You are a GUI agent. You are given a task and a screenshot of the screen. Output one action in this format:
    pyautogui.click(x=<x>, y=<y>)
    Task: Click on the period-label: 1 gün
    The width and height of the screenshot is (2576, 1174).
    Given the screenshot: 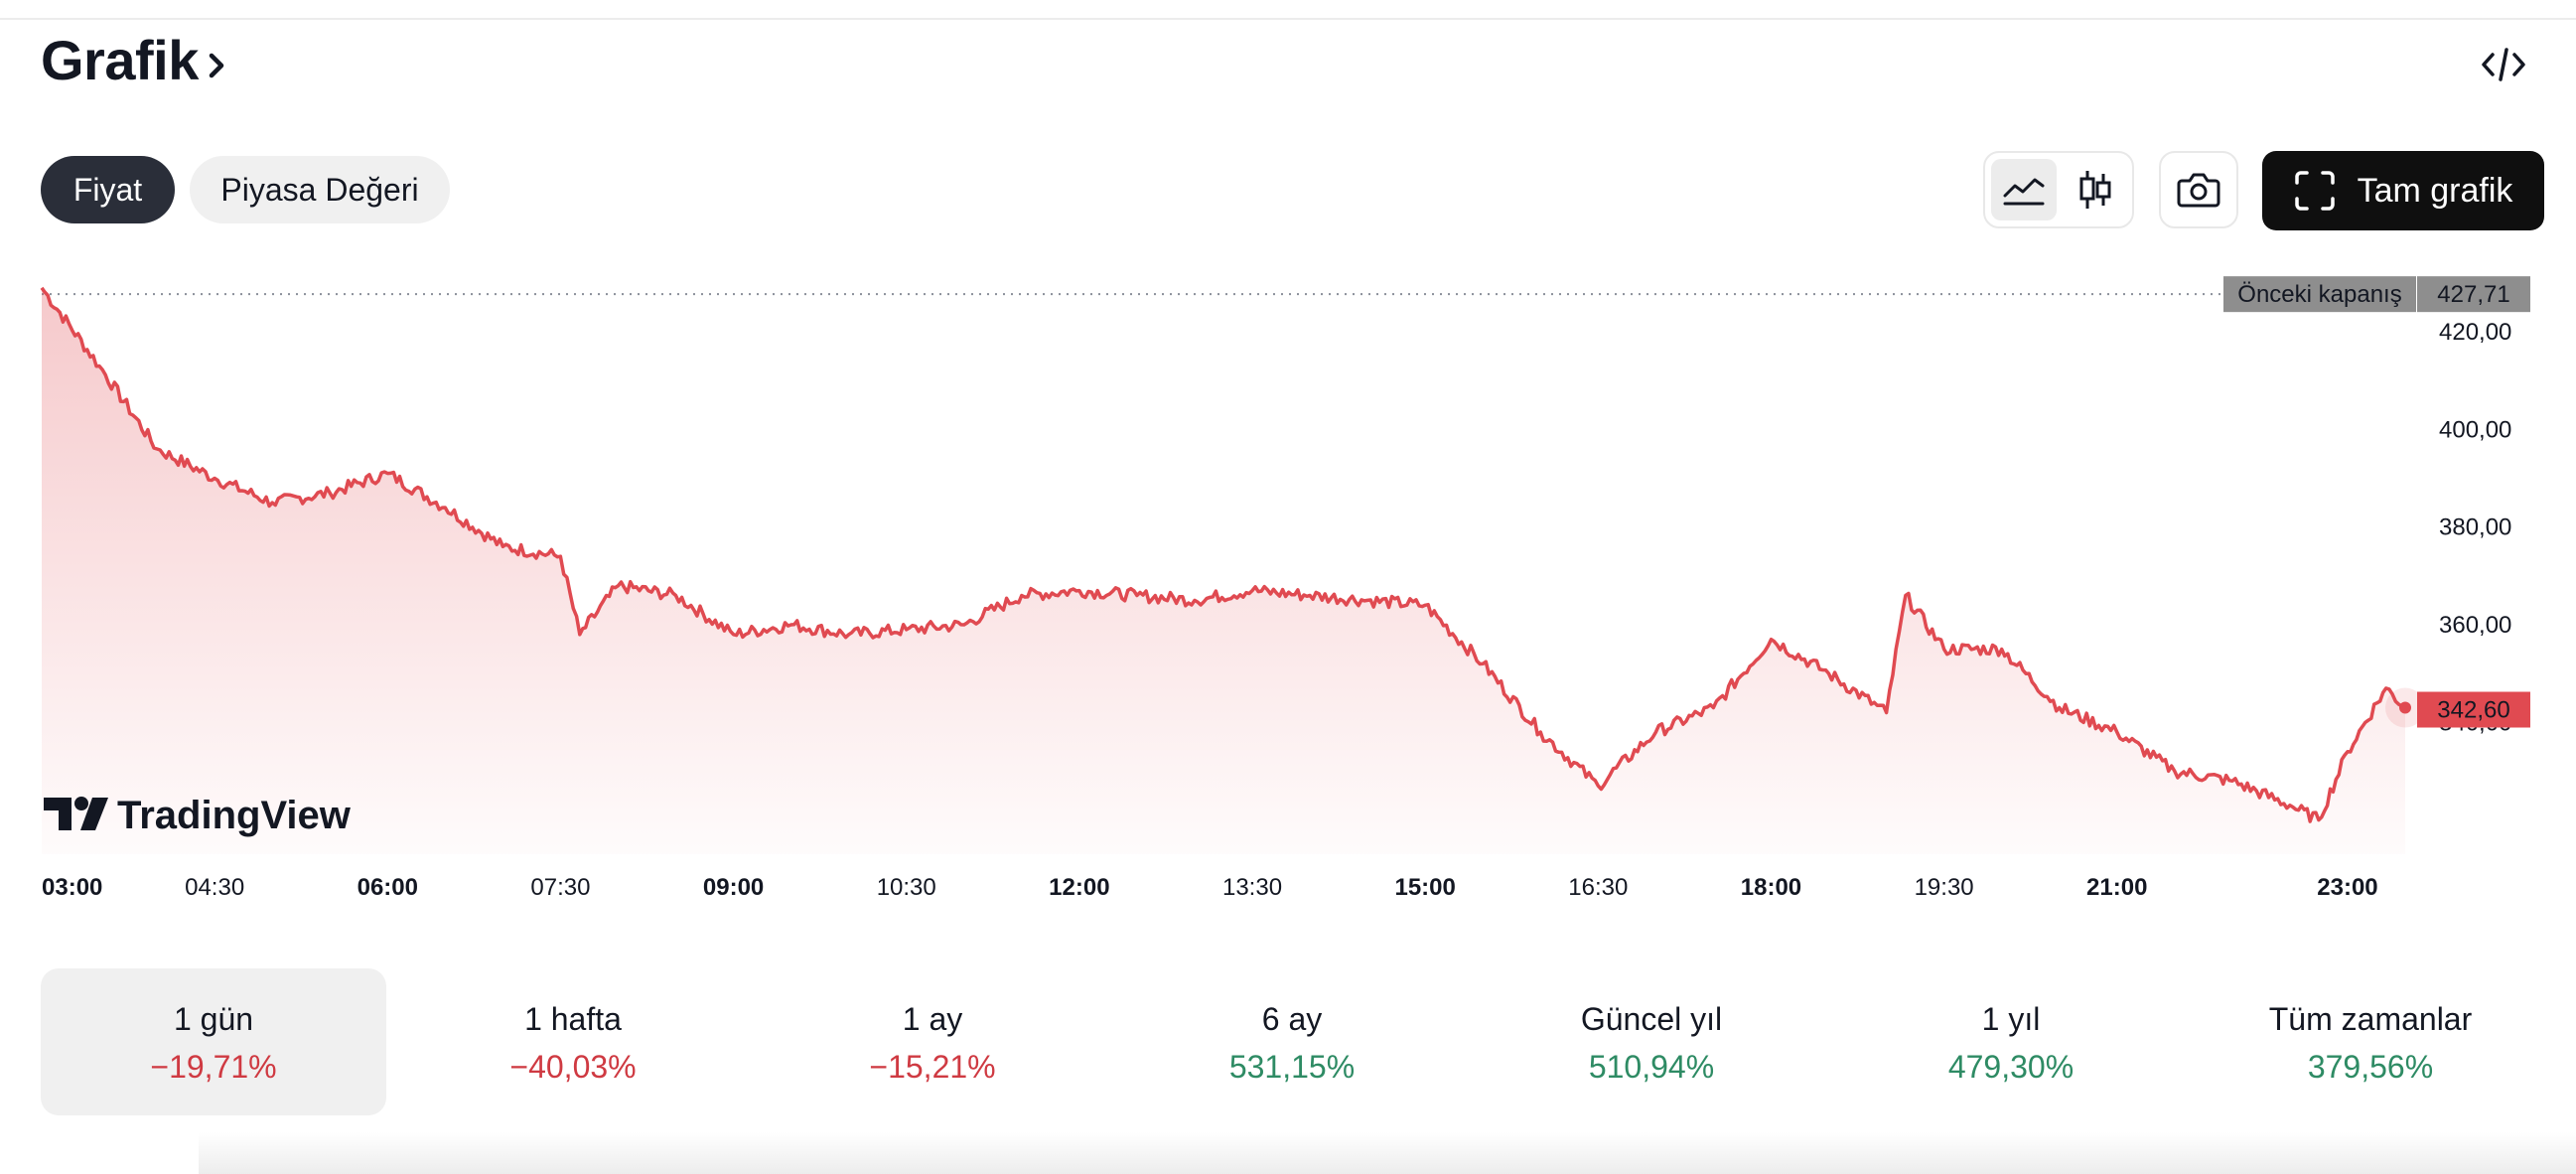 What is the action you would take?
    pyautogui.click(x=213, y=1019)
    